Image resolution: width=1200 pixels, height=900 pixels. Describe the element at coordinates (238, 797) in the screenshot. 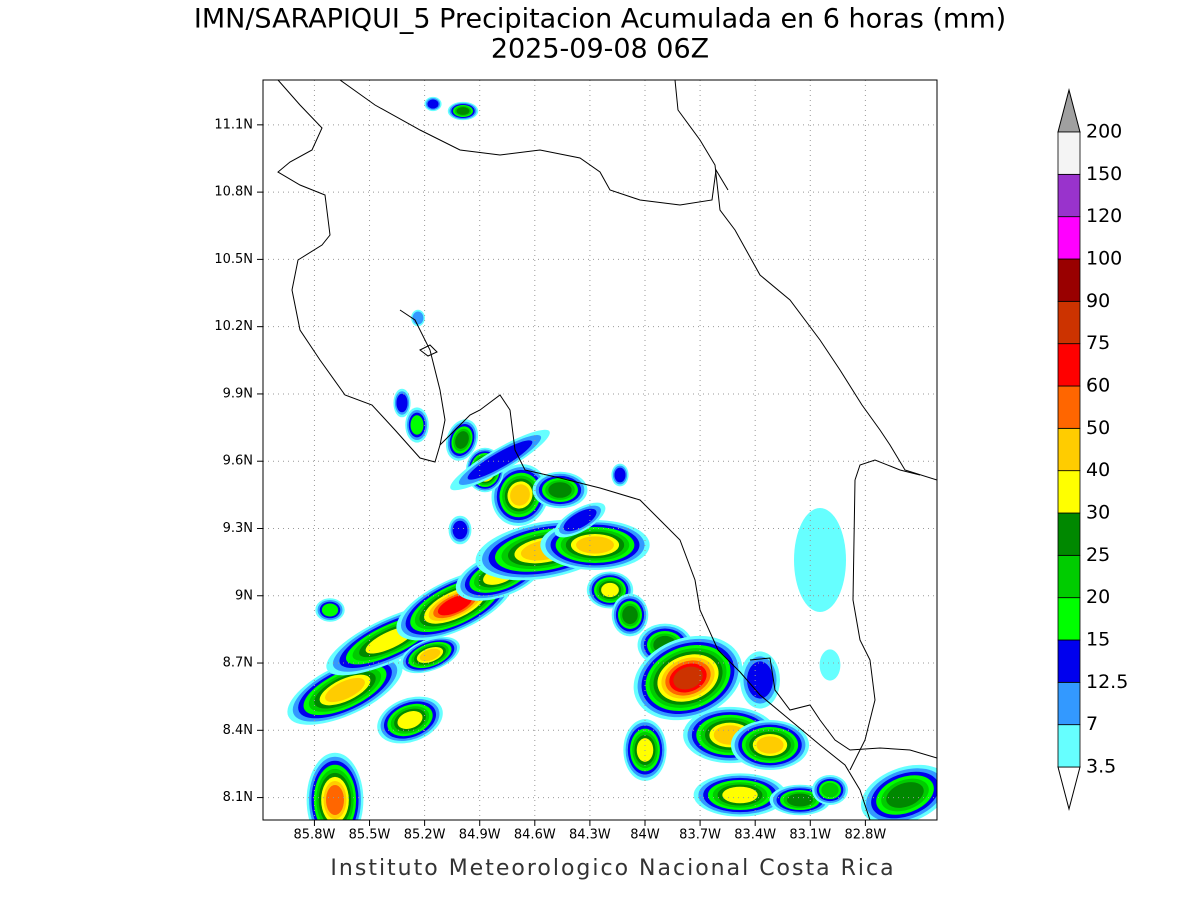

I see `y-tick-label: 8.1N` at that location.